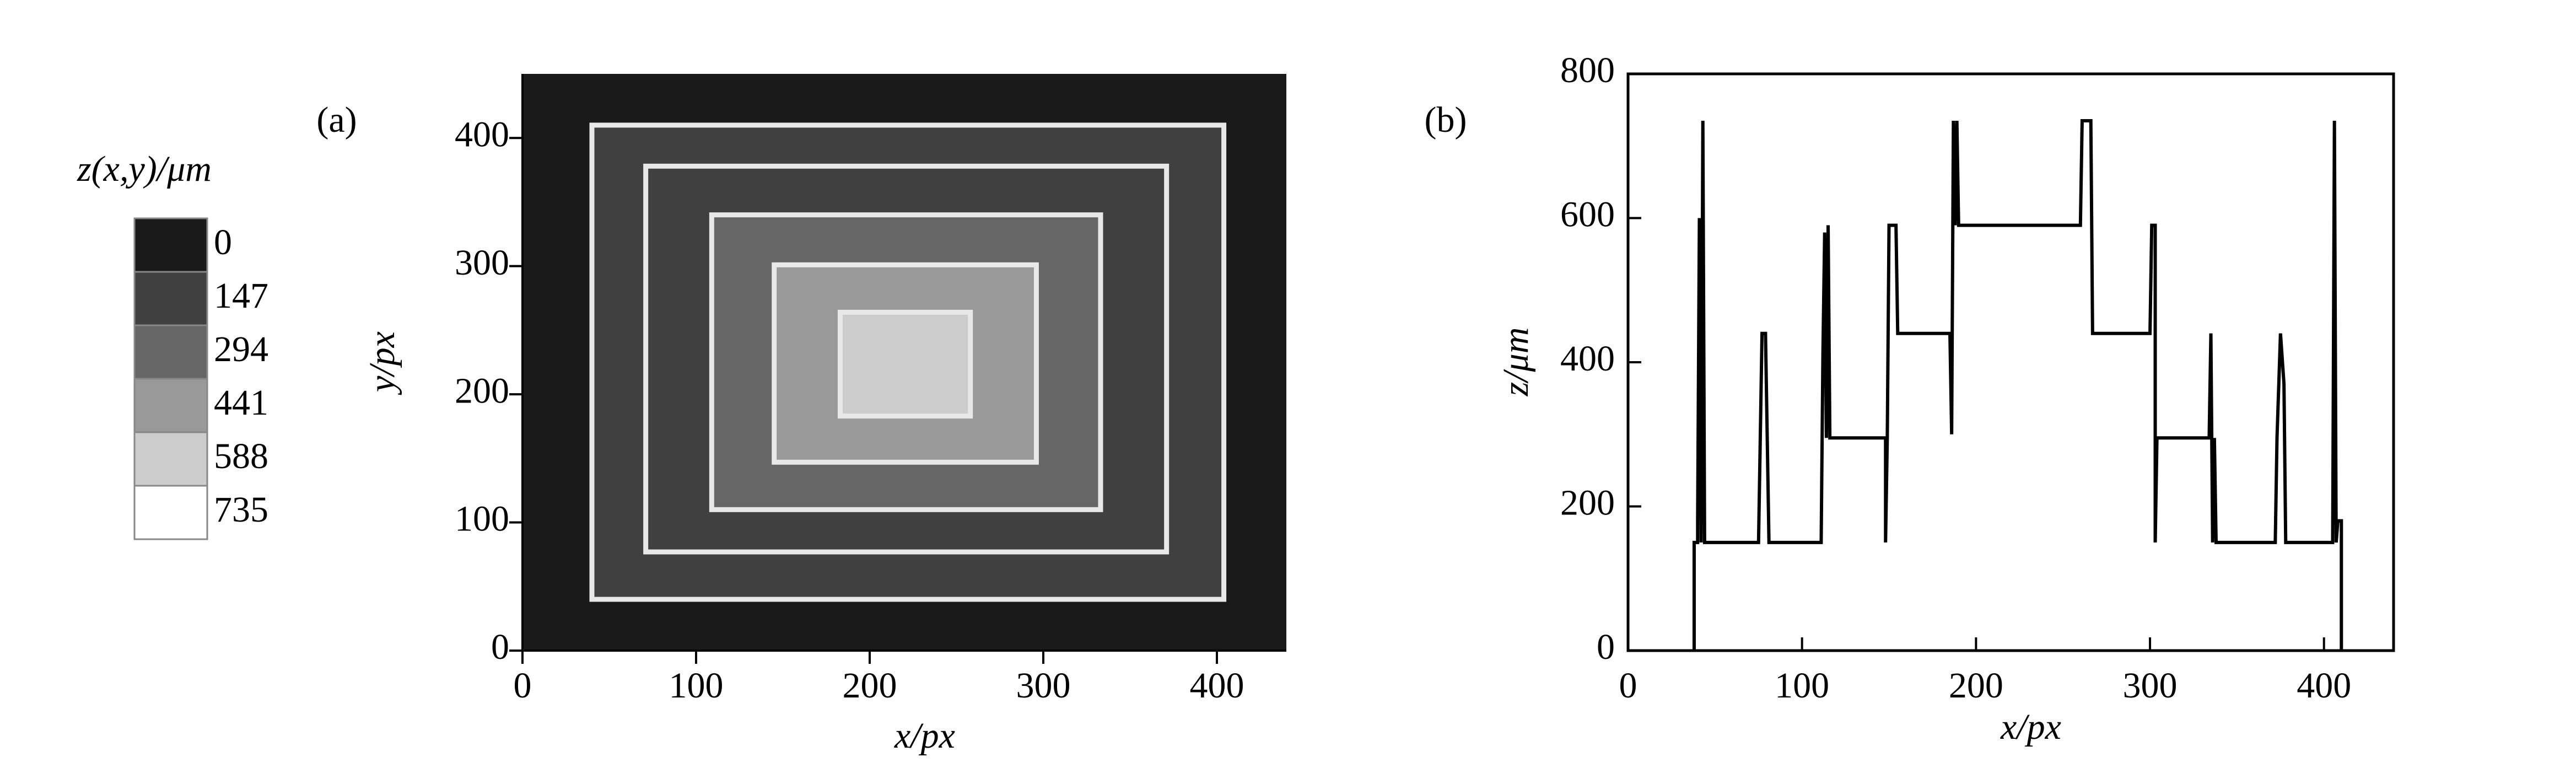  I want to click on colorbar-label: 294, so click(241, 349).